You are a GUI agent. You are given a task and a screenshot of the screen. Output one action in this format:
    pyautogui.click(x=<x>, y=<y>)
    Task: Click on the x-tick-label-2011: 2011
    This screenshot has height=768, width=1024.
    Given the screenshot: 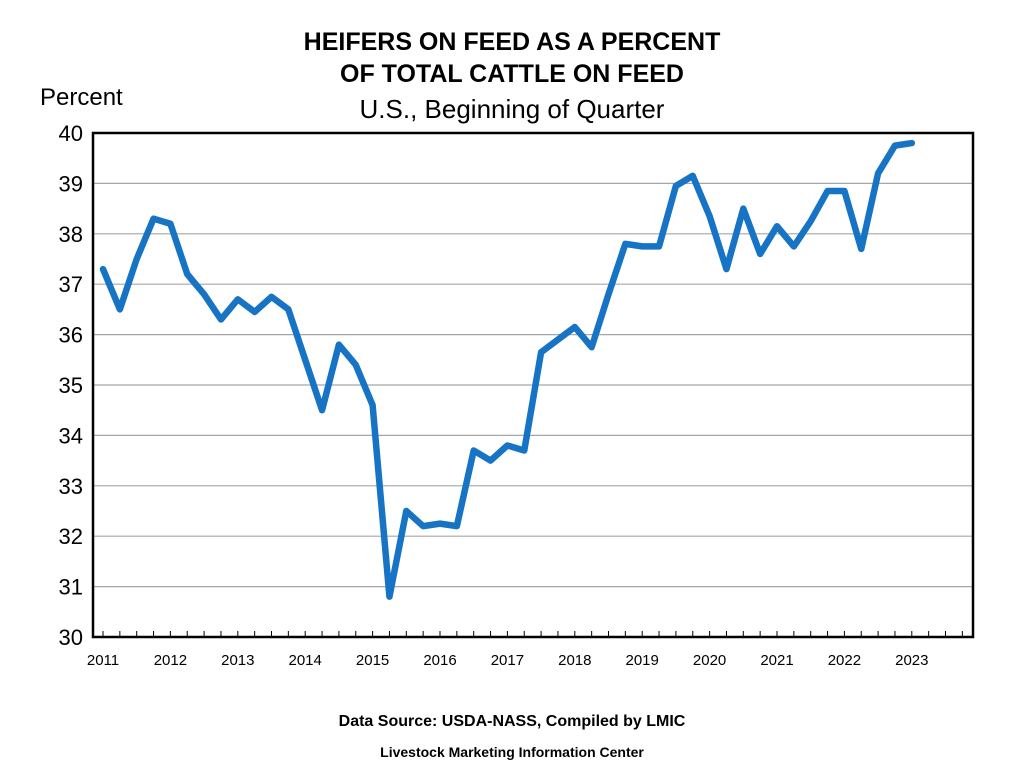 What is the action you would take?
    pyautogui.click(x=103, y=660)
    